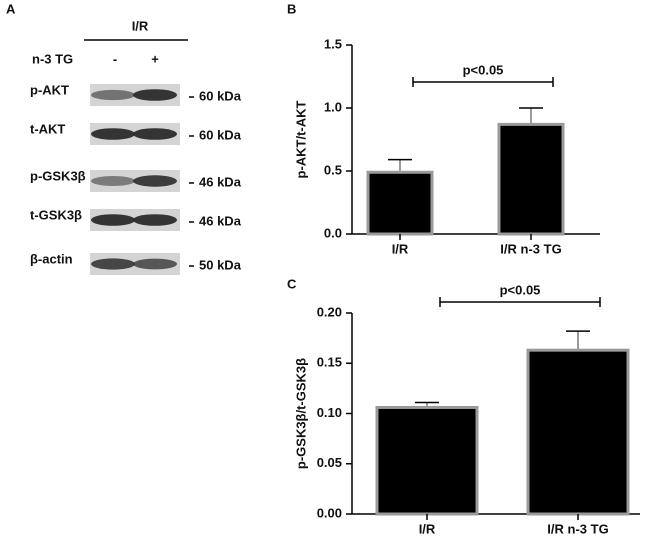 The image size is (655, 536). What do you see at coordinates (333, 106) in the screenshot?
I see `y-tick-label: 1.0` at bounding box center [333, 106].